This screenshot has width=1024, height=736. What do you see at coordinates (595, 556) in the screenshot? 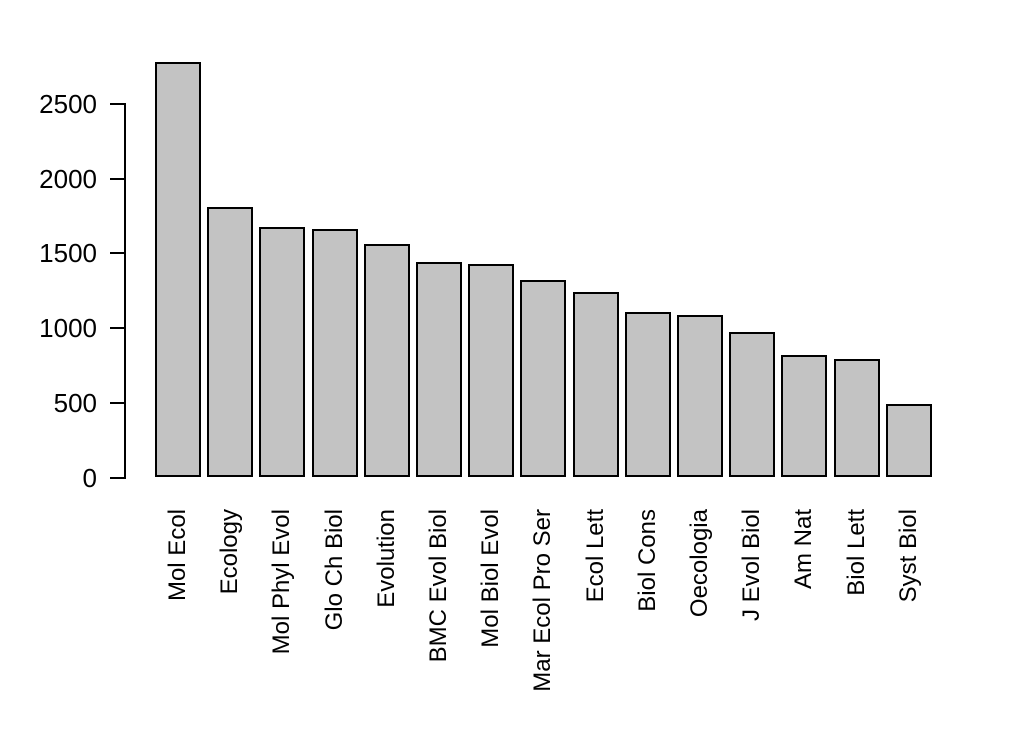
I see `x-tick-label-ecol-lett: Ecol Lett` at bounding box center [595, 556].